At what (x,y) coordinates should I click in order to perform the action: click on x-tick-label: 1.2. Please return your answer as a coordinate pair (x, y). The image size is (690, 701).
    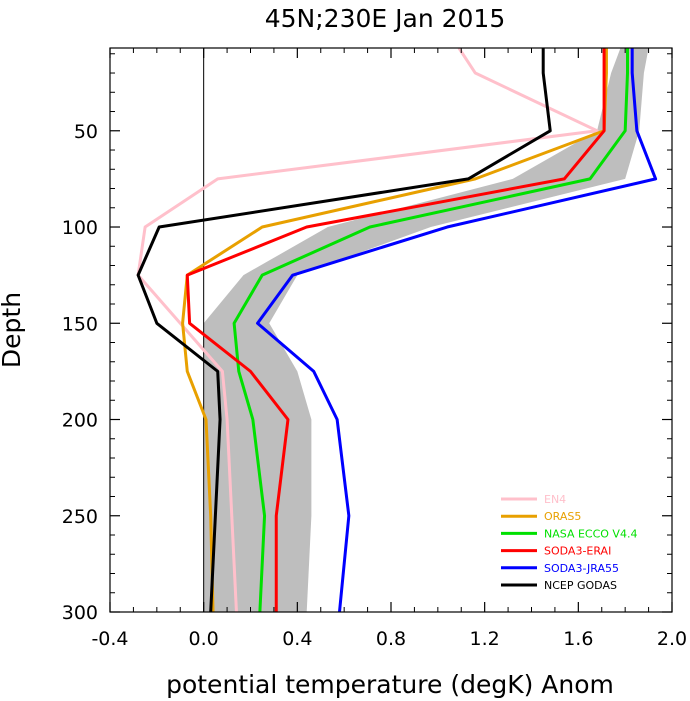
    Looking at the image, I should click on (485, 639).